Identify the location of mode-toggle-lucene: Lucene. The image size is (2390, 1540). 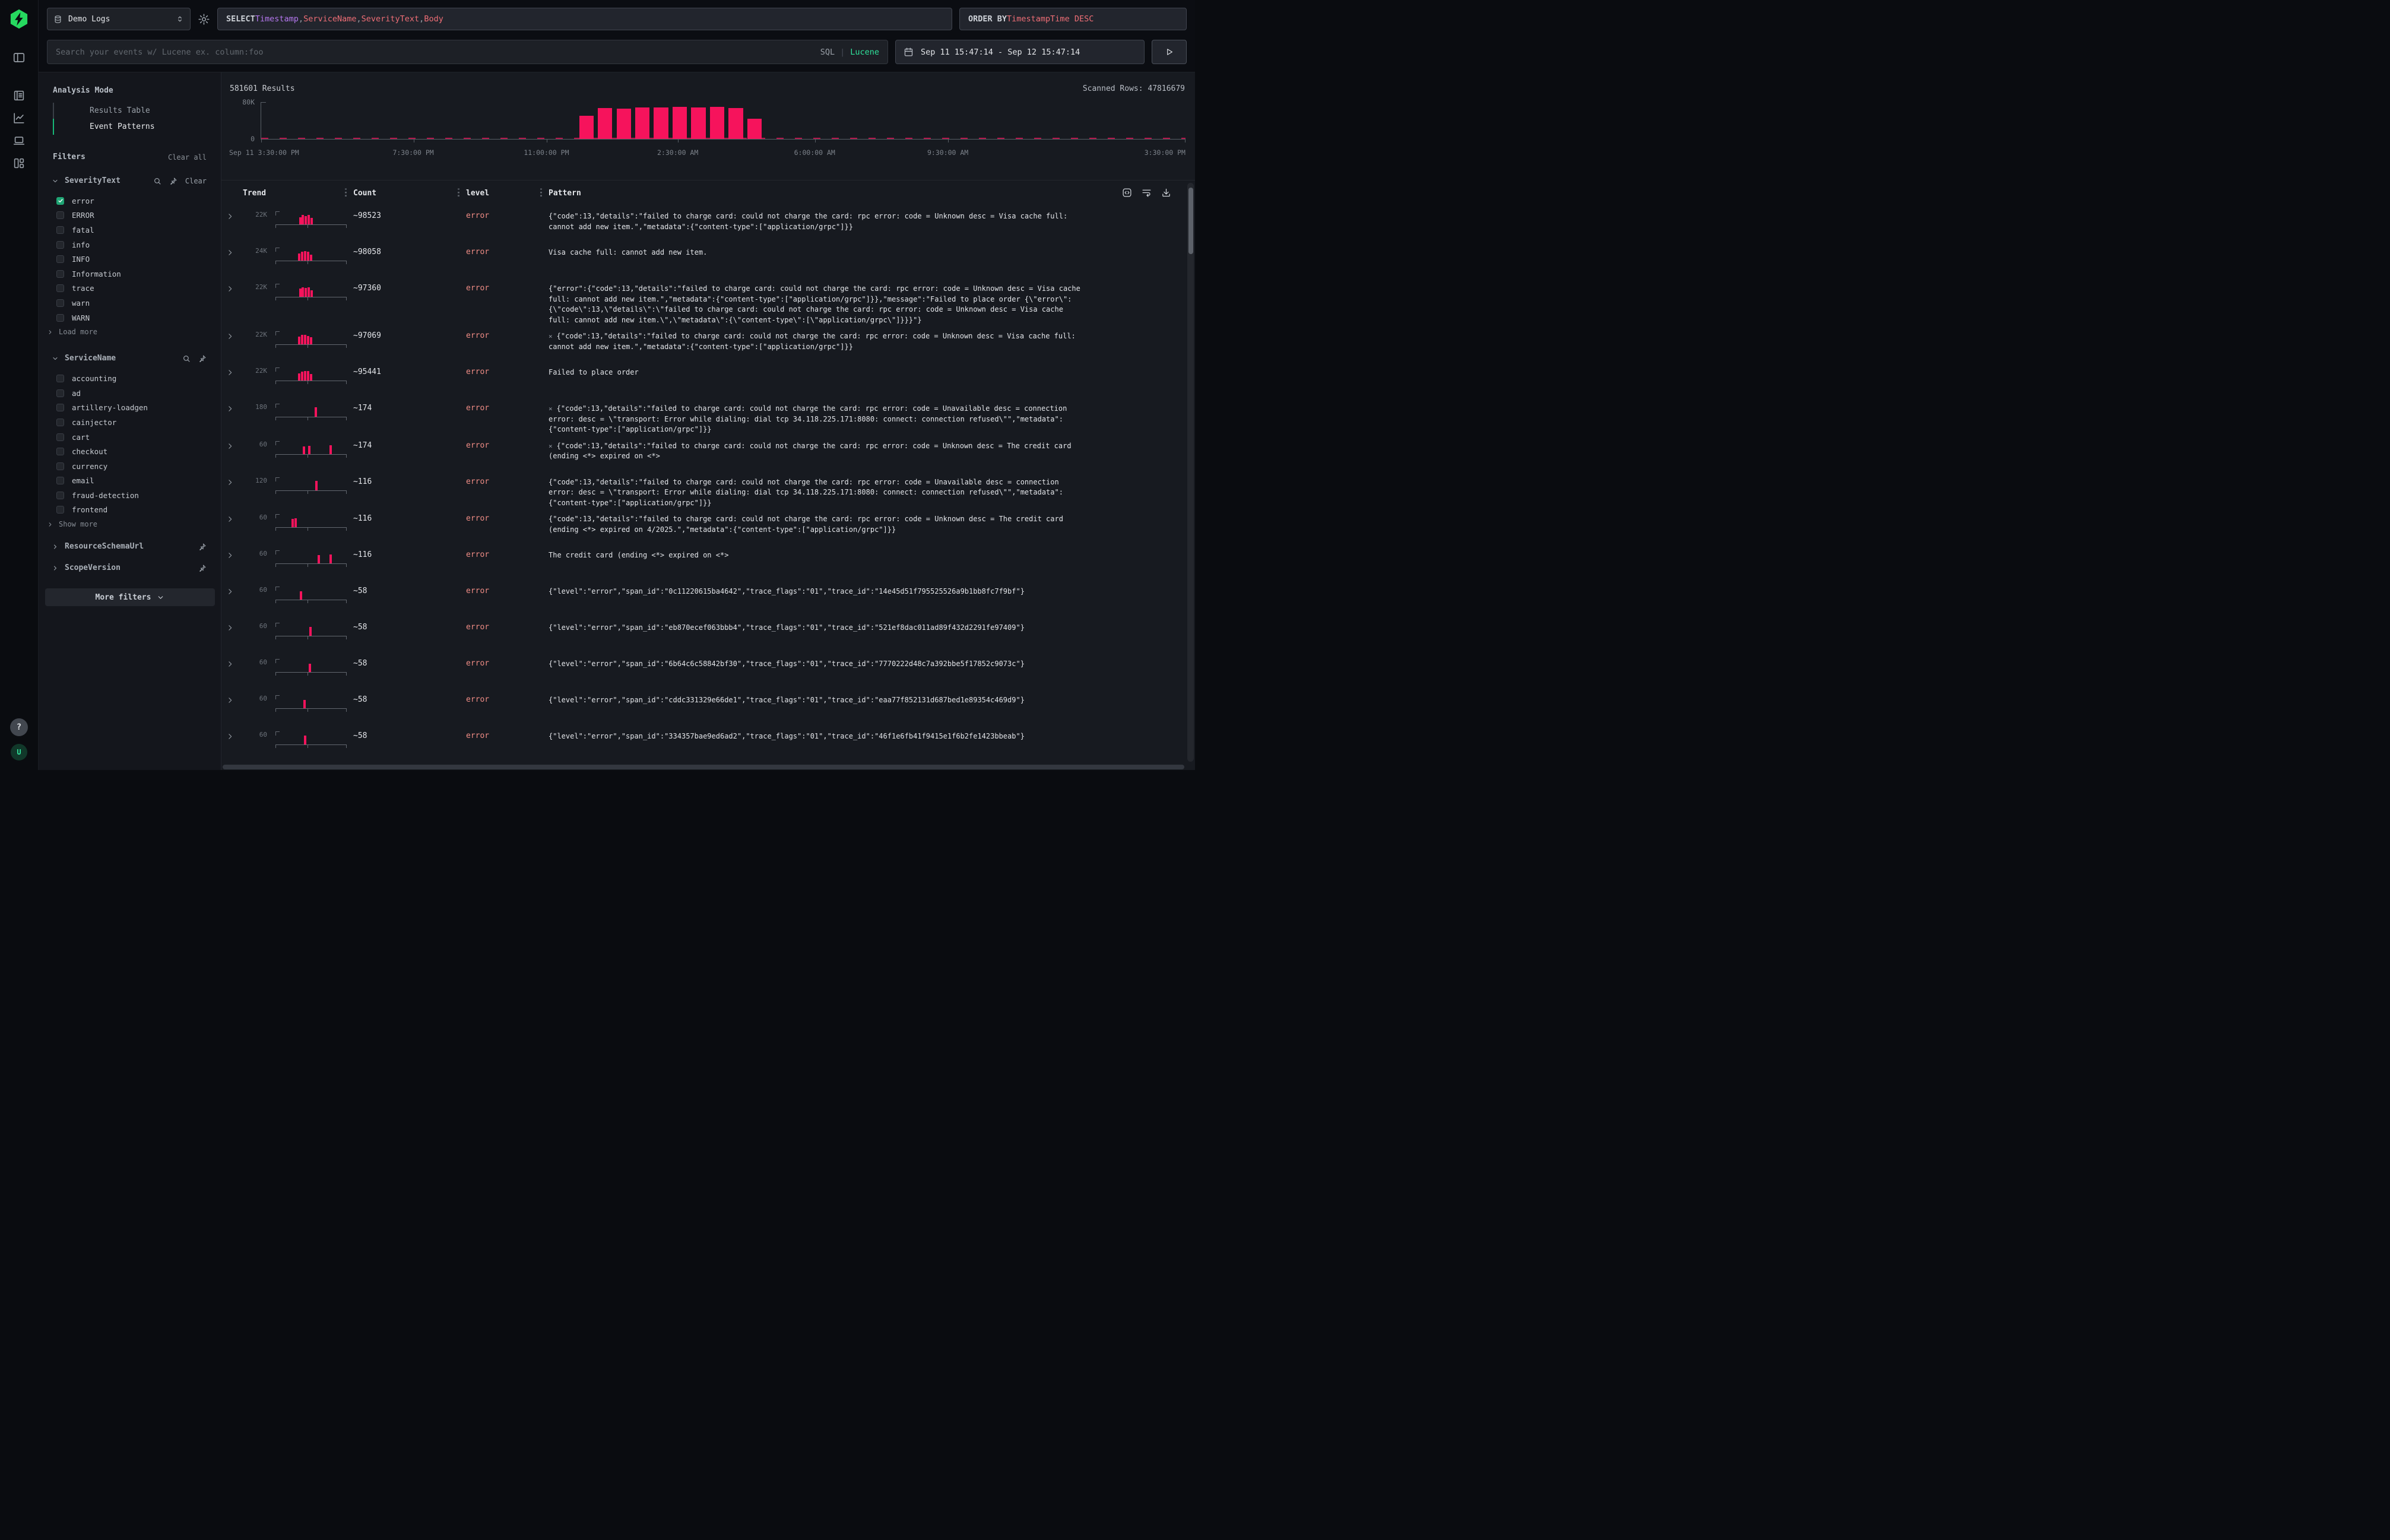
(865, 52).